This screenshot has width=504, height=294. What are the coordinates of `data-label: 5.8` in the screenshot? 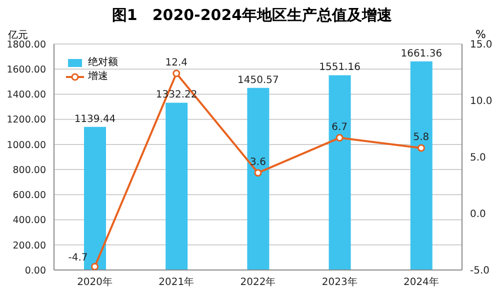 It's located at (421, 137).